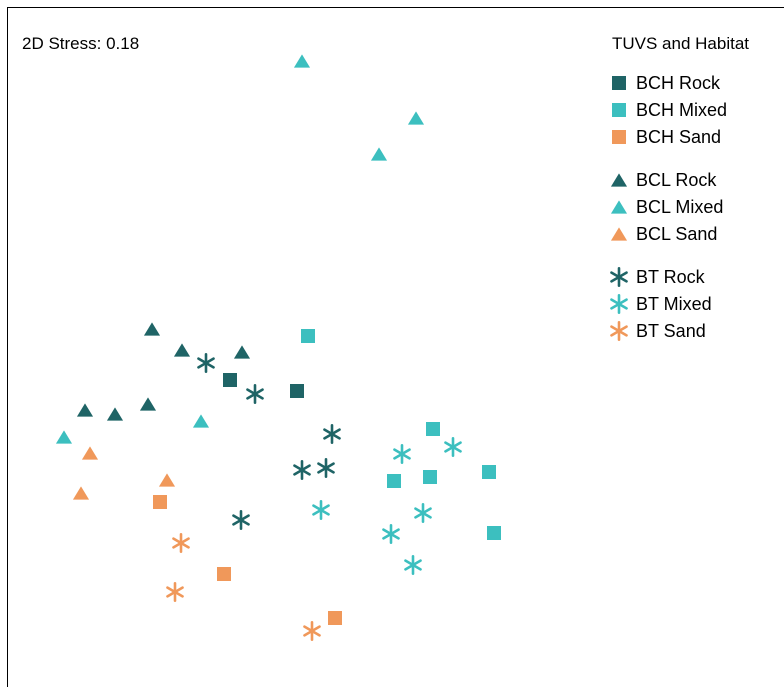  I want to click on legend-label-bcl-rock: BCL Rock, so click(676, 180).